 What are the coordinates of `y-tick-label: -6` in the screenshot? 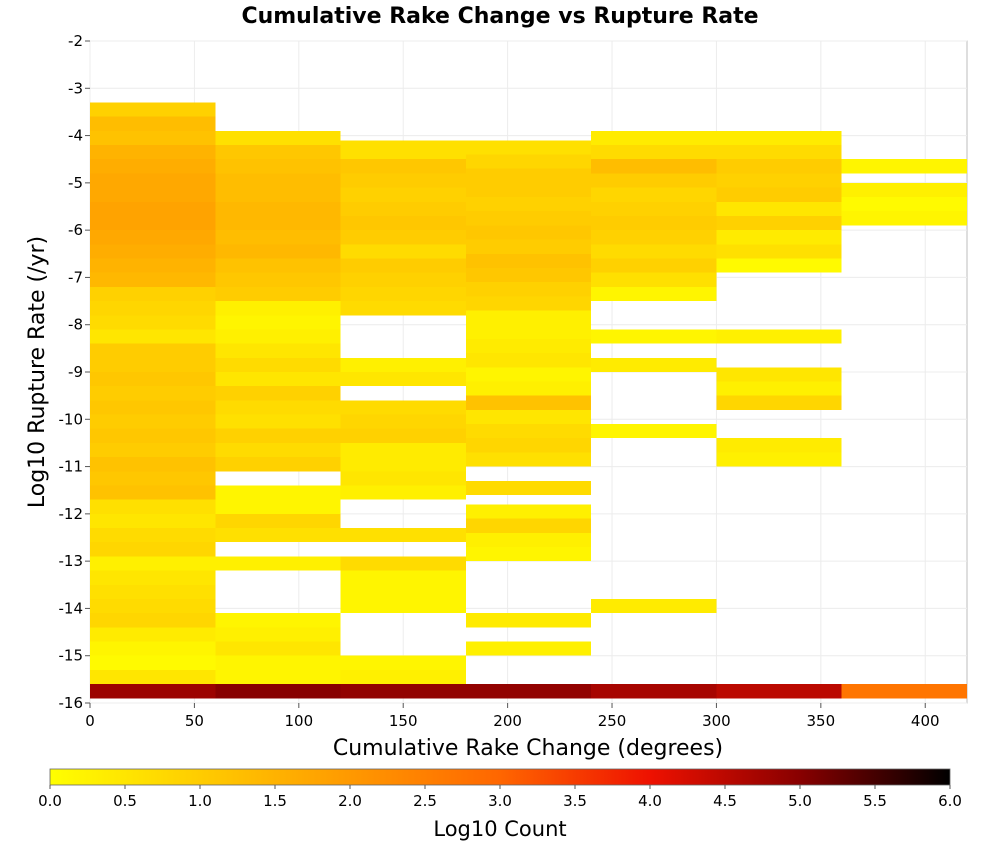 It's located at (75, 230).